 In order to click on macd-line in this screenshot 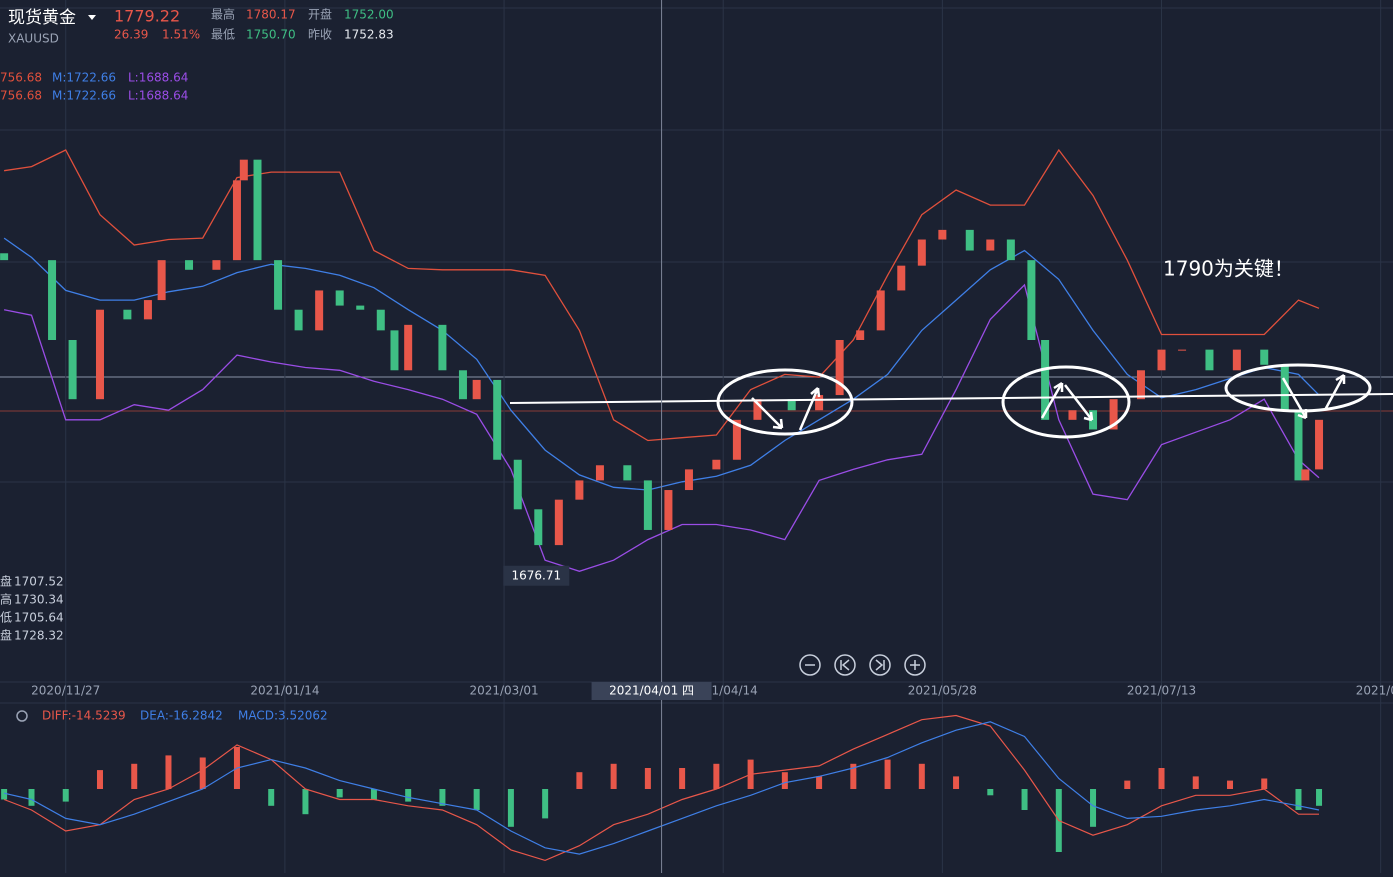, I will do `click(661, 788)`.